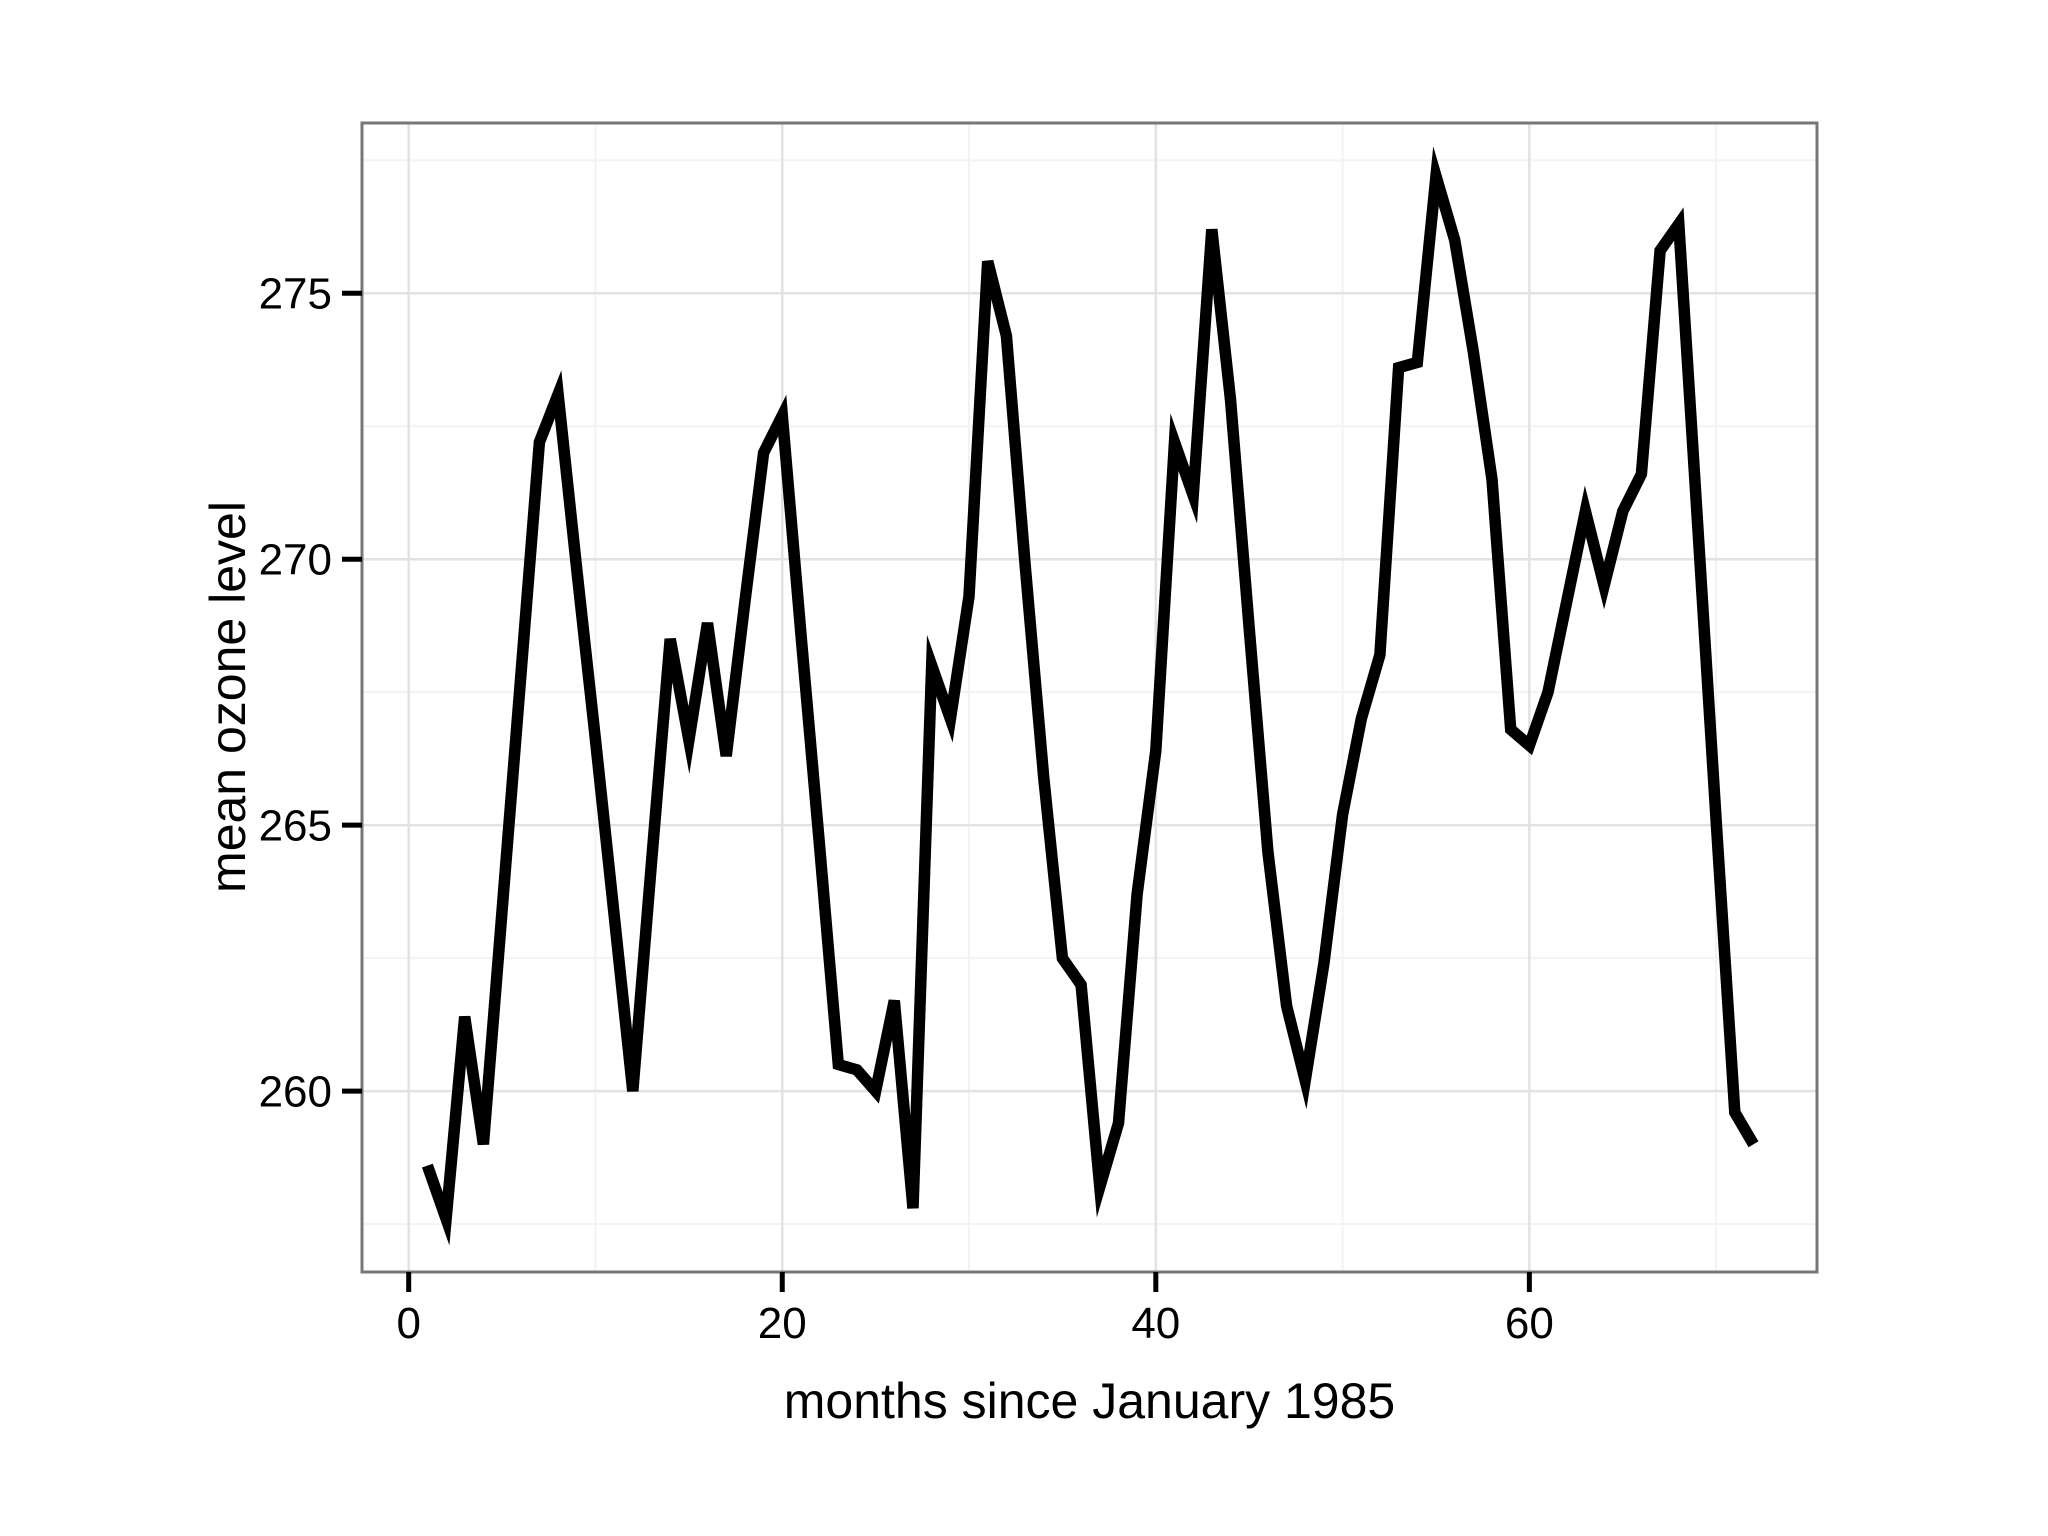 This screenshot has width=2048, height=1536. What do you see at coordinates (782, 1323) in the screenshot?
I see `x-tick-label-20: 20` at bounding box center [782, 1323].